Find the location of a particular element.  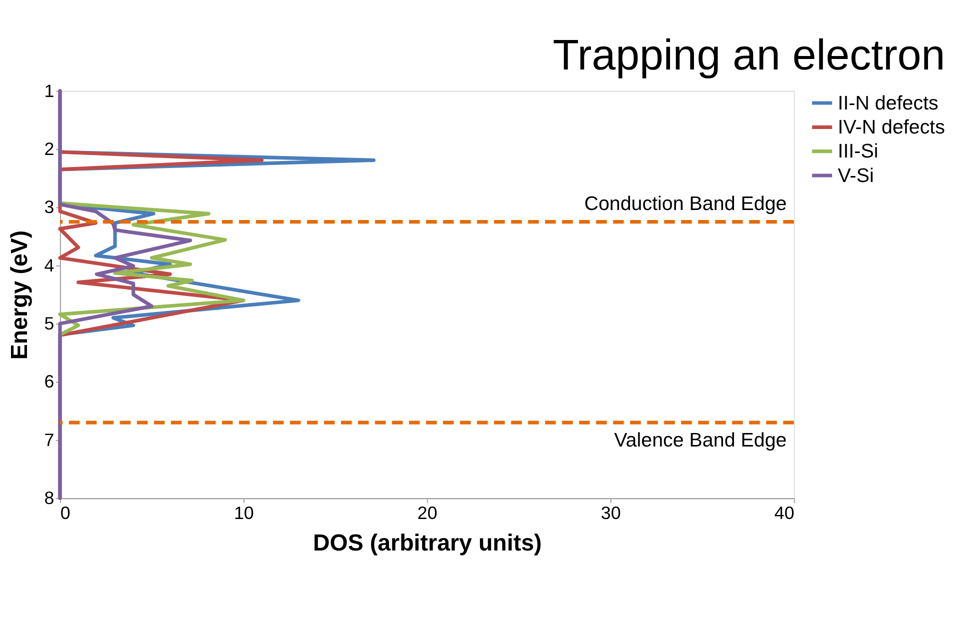

y-tick-label: 1 is located at coordinates (49, 90).